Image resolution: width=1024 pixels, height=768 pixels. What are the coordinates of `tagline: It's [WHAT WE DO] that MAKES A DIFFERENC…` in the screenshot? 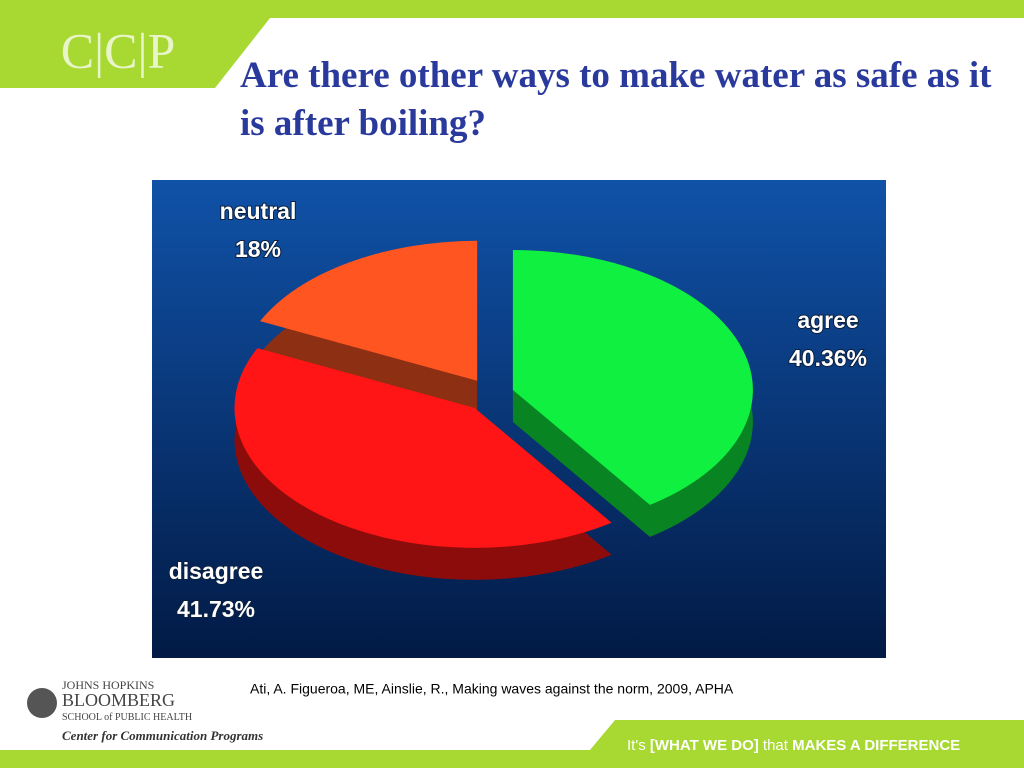 It's located at (793, 745).